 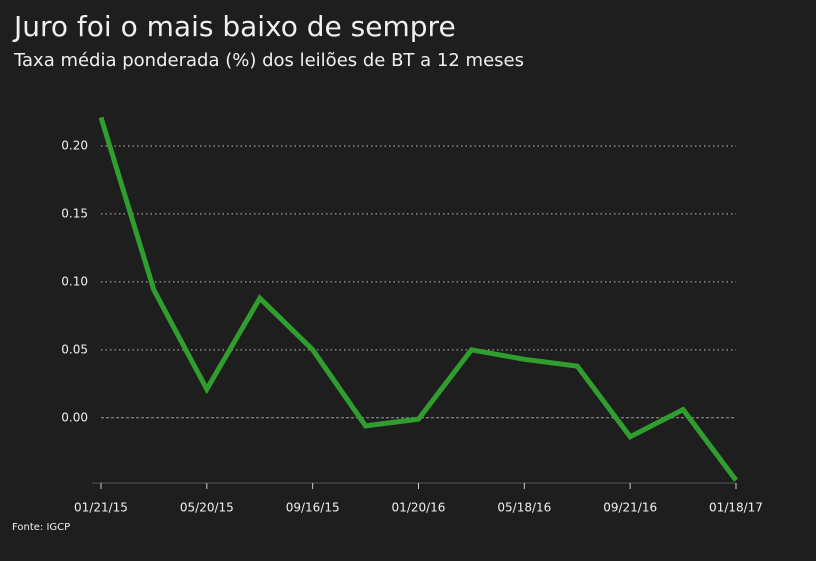 What do you see at coordinates (419, 508) in the screenshot?
I see `x-tick-label: 01/20/16` at bounding box center [419, 508].